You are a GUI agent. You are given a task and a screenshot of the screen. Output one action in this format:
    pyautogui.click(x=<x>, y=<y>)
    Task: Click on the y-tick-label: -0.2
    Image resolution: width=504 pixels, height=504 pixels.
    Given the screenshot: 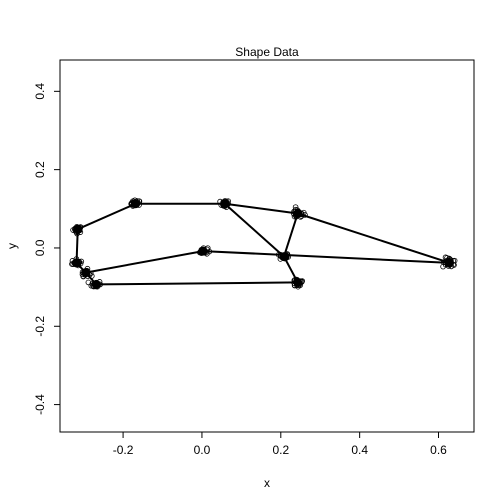 What is the action you would take?
    pyautogui.click(x=40, y=326)
    